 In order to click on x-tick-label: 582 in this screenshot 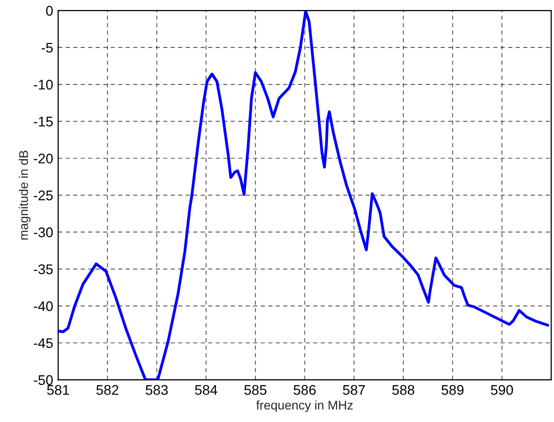, I will do `click(107, 390)`.